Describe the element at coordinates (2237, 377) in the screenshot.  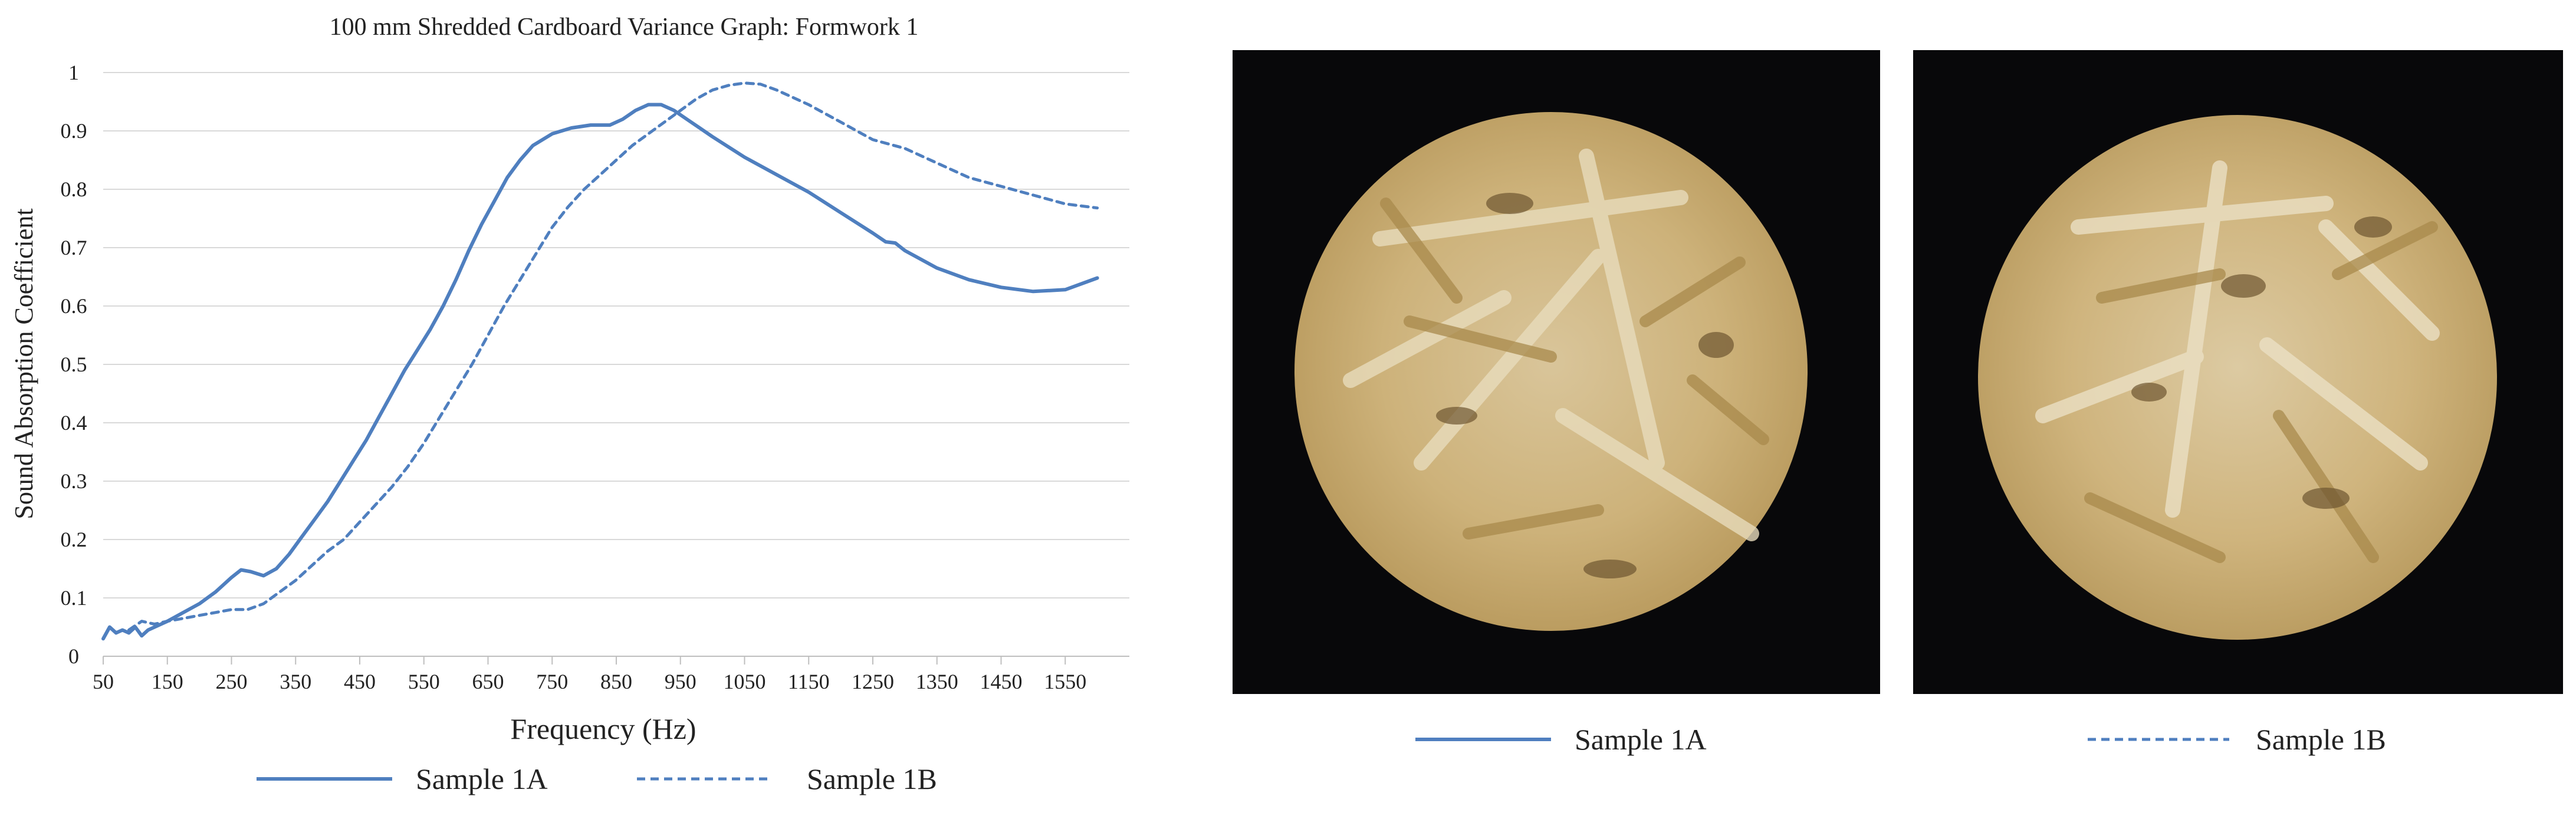
I see `sample-1b-disc-image` at that location.